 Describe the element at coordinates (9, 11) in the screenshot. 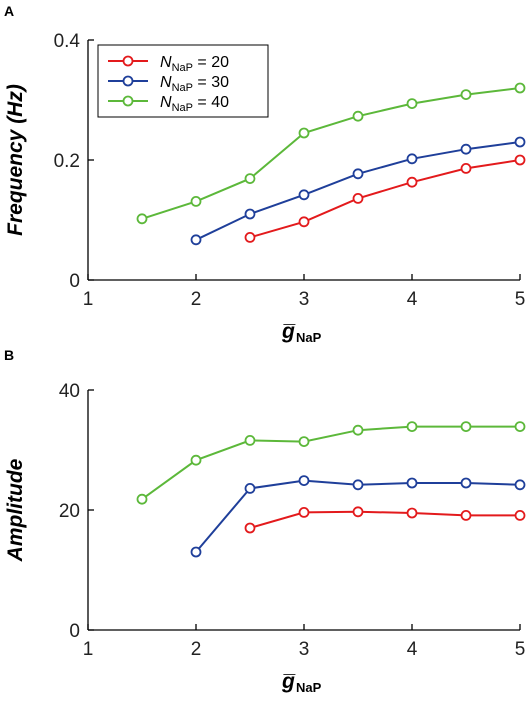

I see `panel-letter: A` at that location.